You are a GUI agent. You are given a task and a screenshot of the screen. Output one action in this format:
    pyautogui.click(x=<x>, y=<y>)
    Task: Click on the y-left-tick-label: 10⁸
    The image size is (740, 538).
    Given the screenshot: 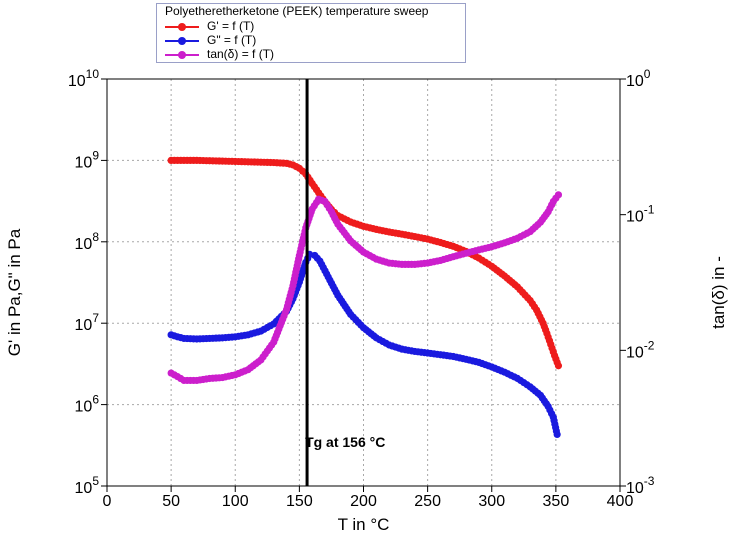 What is the action you would take?
    pyautogui.click(x=87, y=241)
    